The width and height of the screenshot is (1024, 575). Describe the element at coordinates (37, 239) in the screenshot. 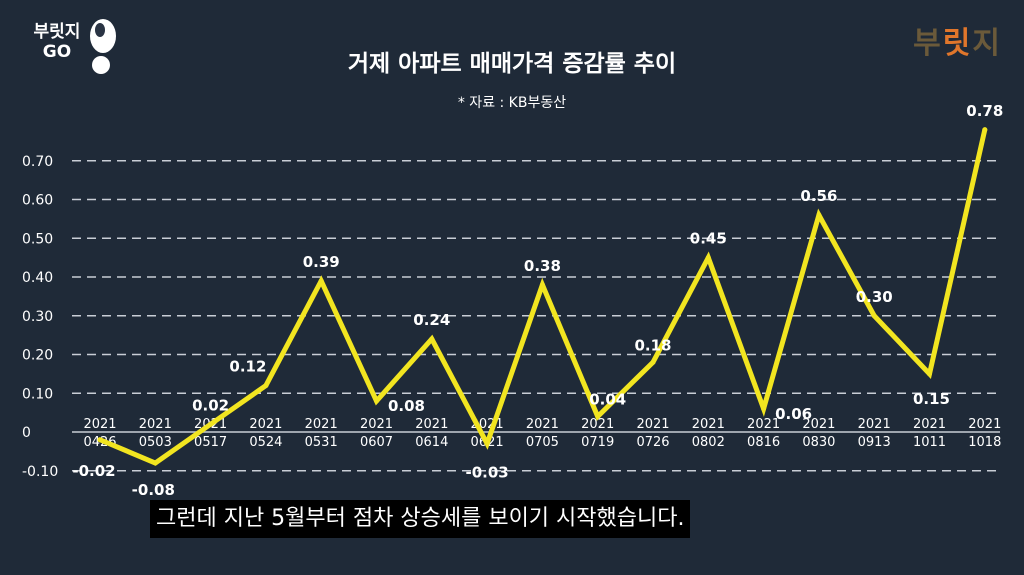

I see `y-tick-label: 0.50` at that location.